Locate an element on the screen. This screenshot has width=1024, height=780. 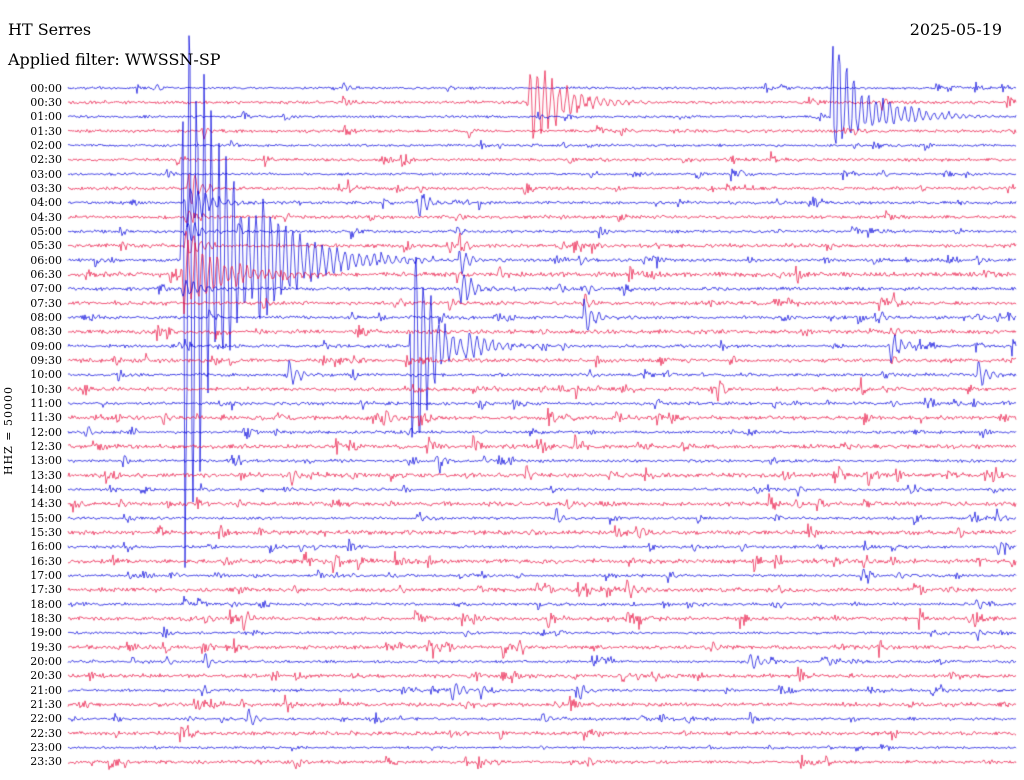
station-title: HT Serres is located at coordinates (50, 29).